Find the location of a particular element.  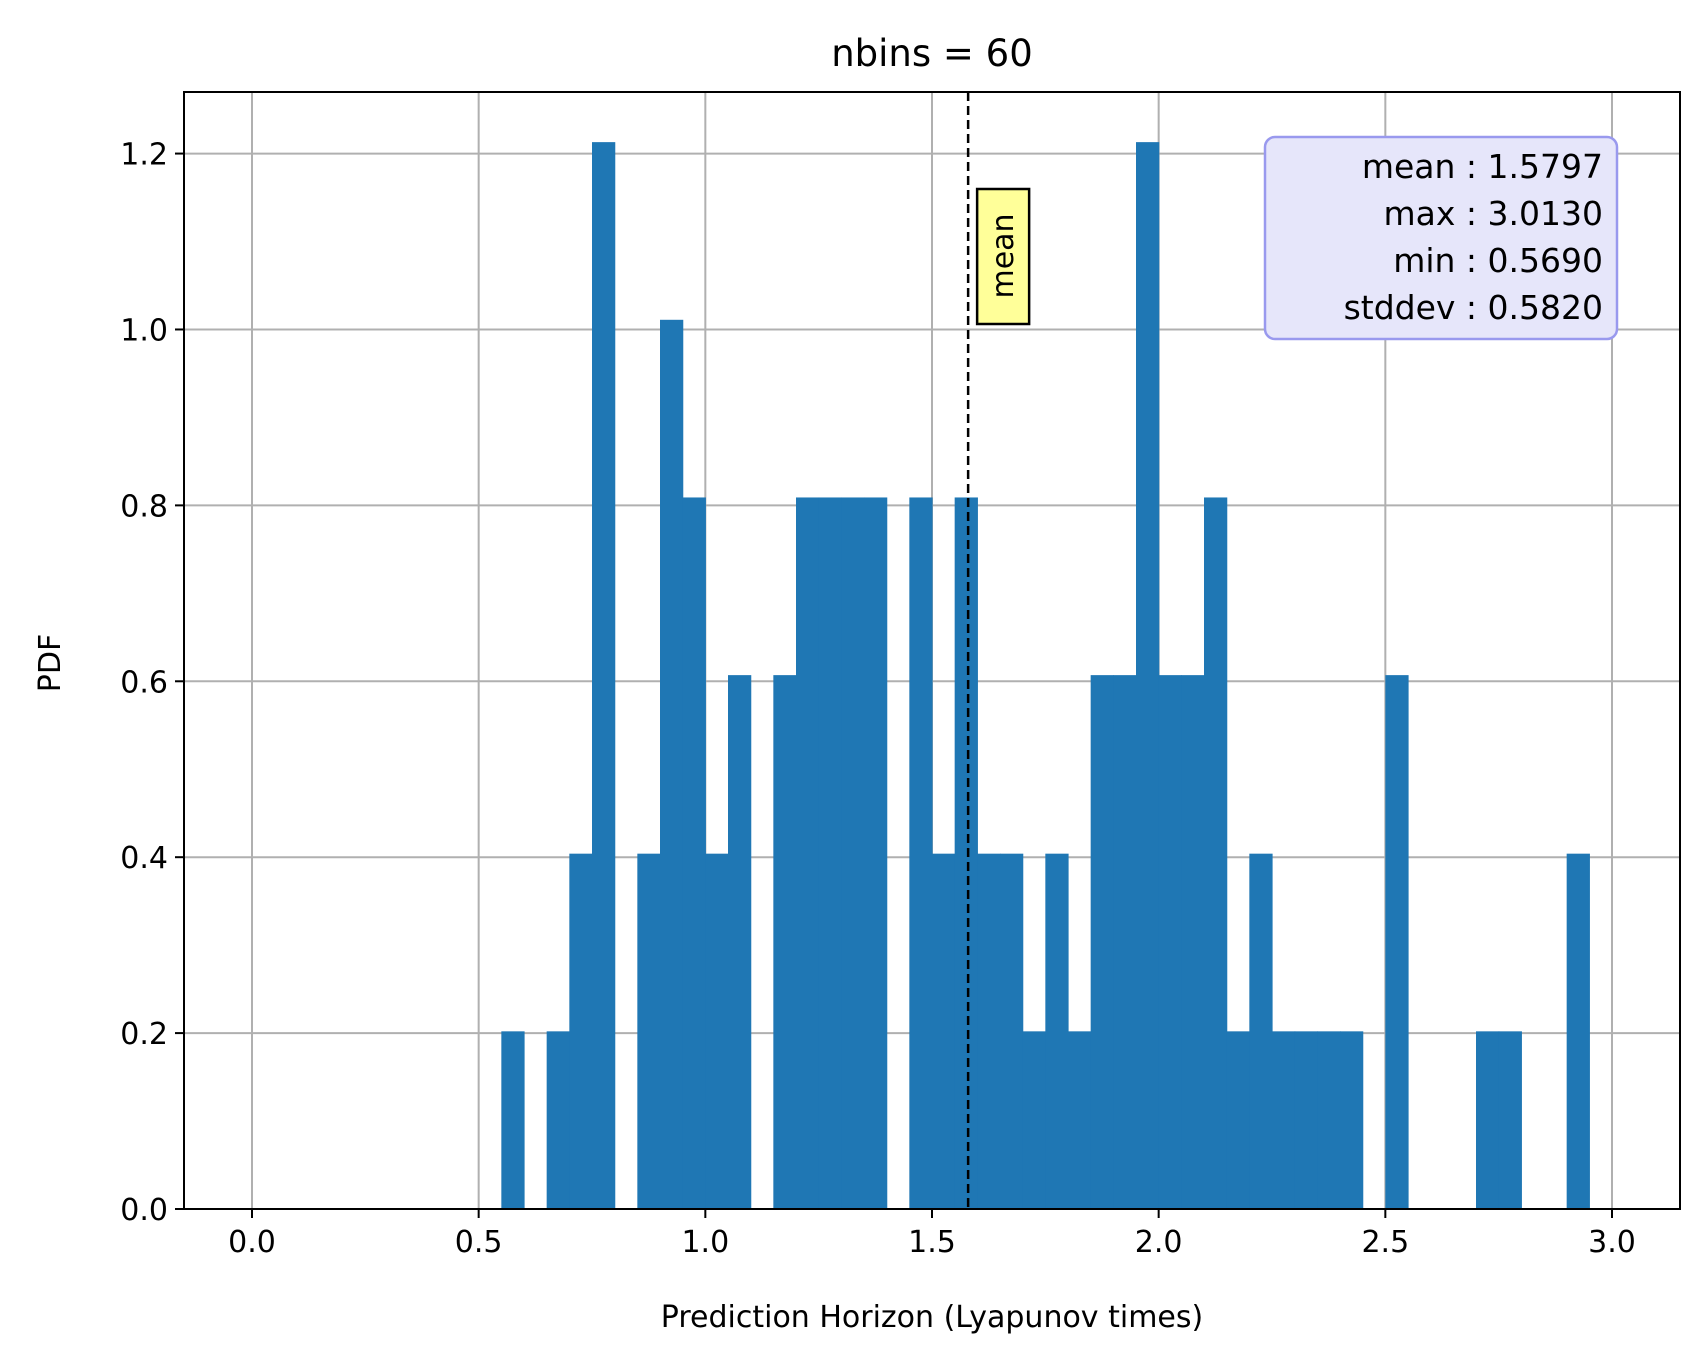

x-ticks: 0.0 0.5 1.0 1.5 2.0 2.5 3.0 is located at coordinates (932, 1234).